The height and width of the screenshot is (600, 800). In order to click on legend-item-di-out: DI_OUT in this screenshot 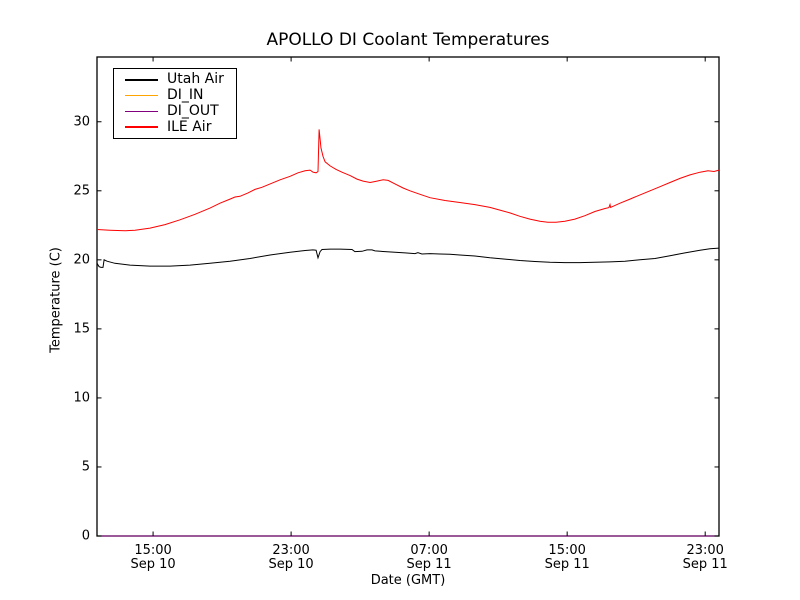, I will do `click(175, 110)`.